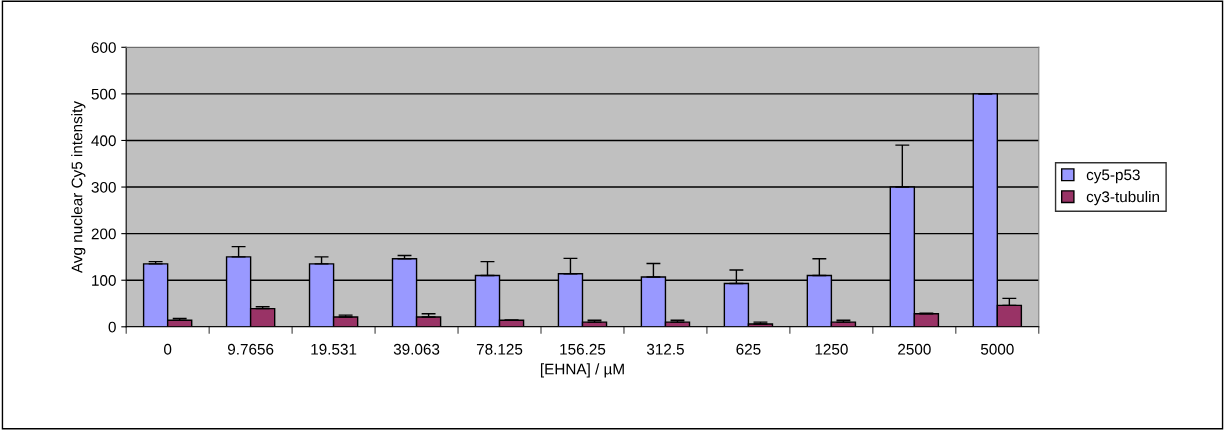  Describe the element at coordinates (748, 349) in the screenshot. I see `x-tick-label: 625` at that location.